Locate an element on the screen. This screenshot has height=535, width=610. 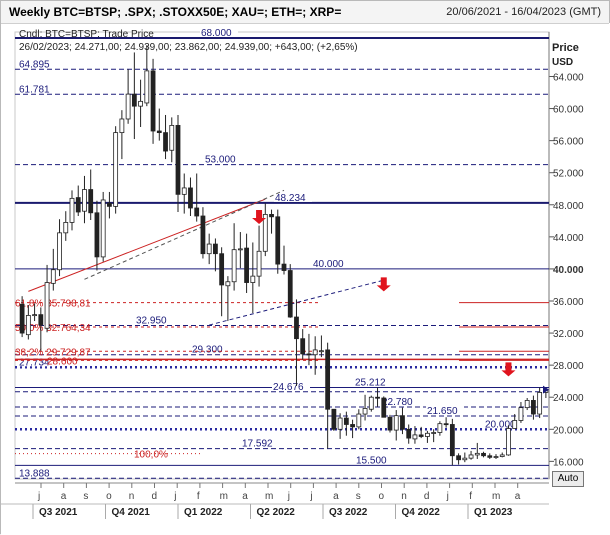
y-tick-label: 32.000 is located at coordinates (568, 334).